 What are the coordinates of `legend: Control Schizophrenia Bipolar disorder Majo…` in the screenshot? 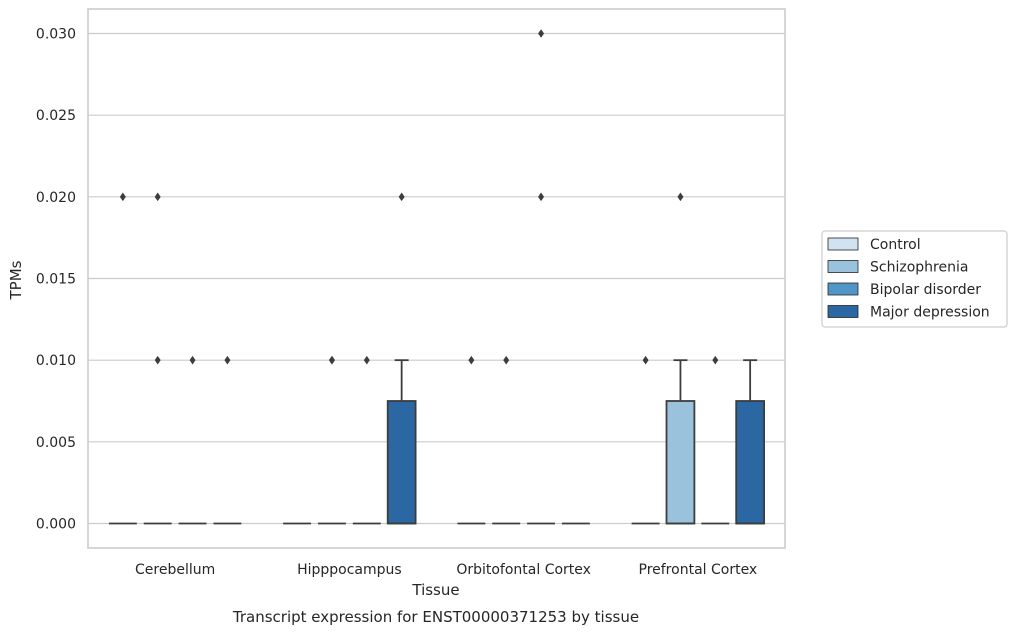 It's located at (914, 279).